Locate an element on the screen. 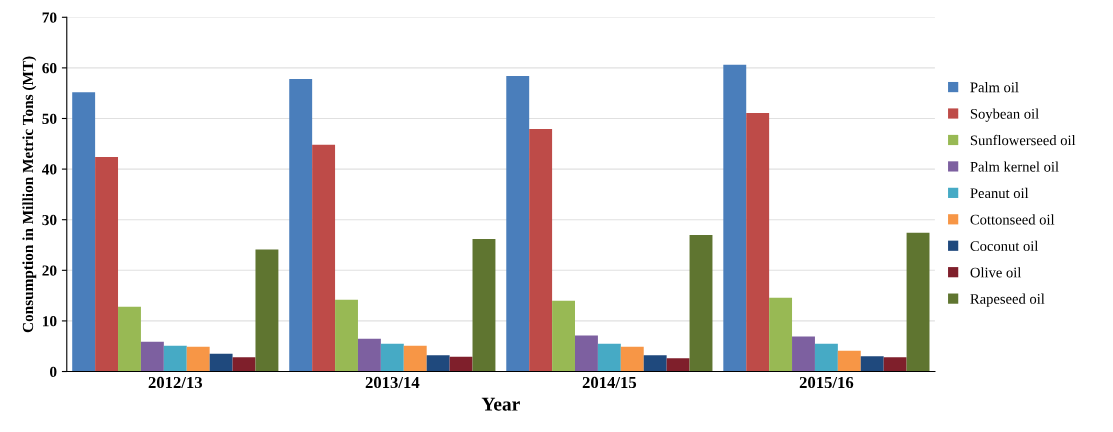 The image size is (1113, 432). legend-label: Sunflowerseed oil is located at coordinates (1023, 140).